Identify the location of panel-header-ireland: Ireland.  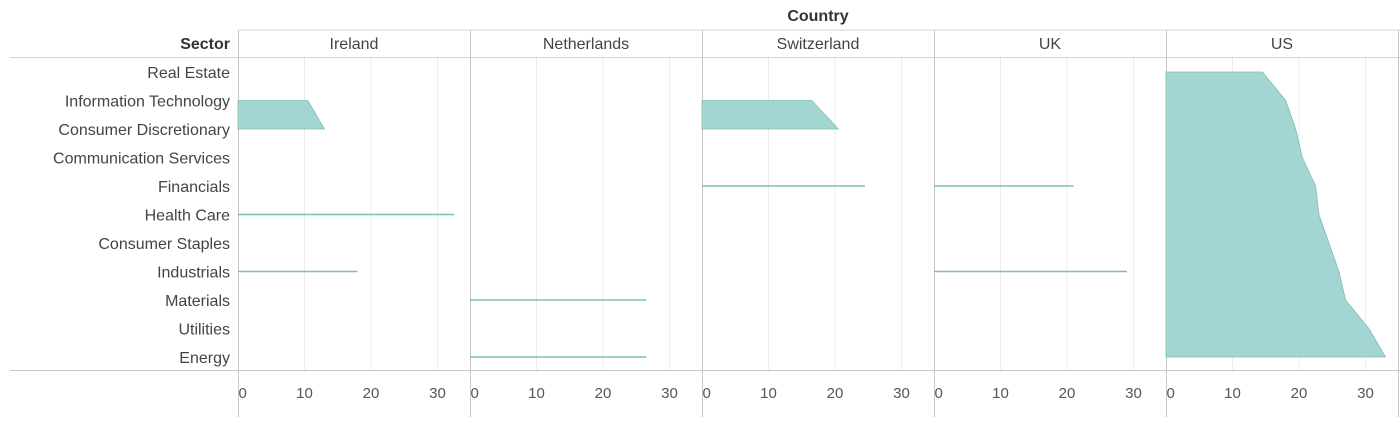
(354, 44).